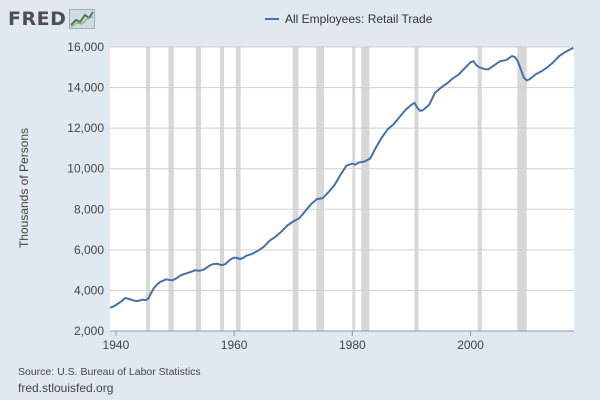  What do you see at coordinates (85, 88) in the screenshot?
I see `y-tick-label: 14,000` at bounding box center [85, 88].